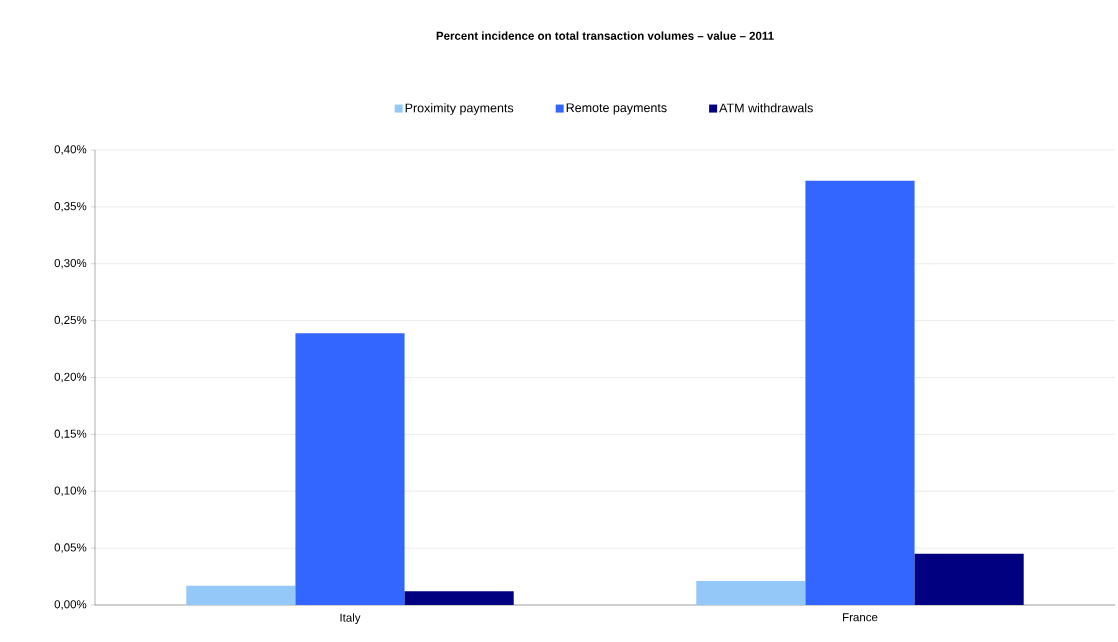 The width and height of the screenshot is (1118, 642). Describe the element at coordinates (616, 109) in the screenshot. I see `legend-label: Remote payments` at that location.